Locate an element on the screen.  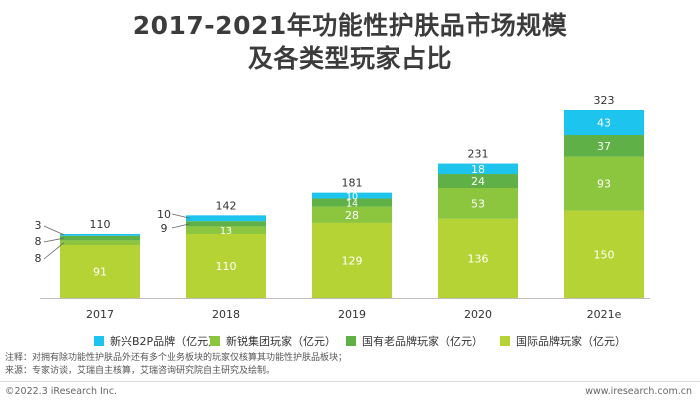
legend-item: 国有老品牌玩家（亿元） is located at coordinates (414, 341).